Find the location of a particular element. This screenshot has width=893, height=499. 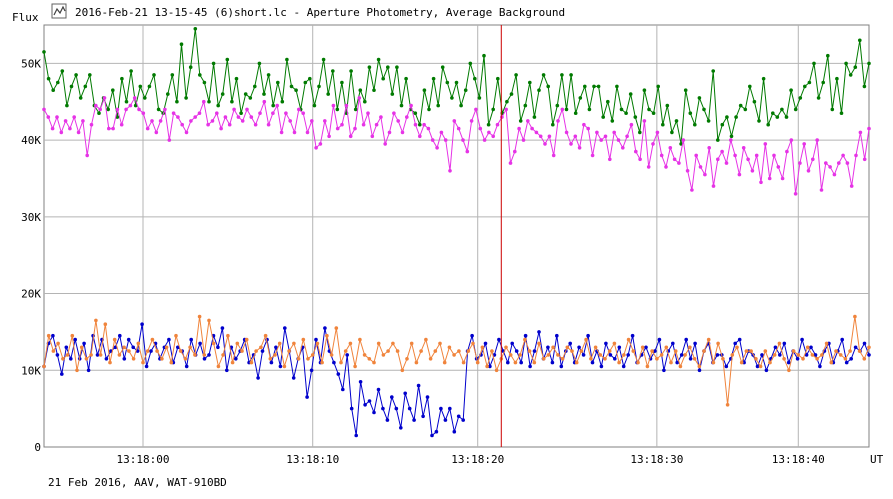

lightcurve-icon-glyph is located at coordinates (59, 10).